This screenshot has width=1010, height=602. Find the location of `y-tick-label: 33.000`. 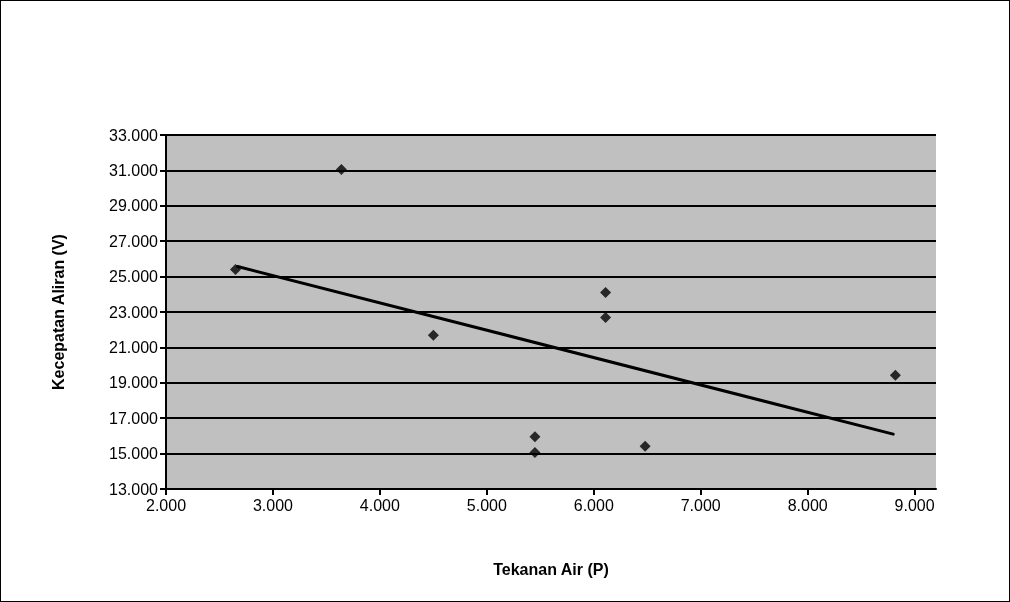

y-tick-label: 33.000 is located at coordinates (134, 135).